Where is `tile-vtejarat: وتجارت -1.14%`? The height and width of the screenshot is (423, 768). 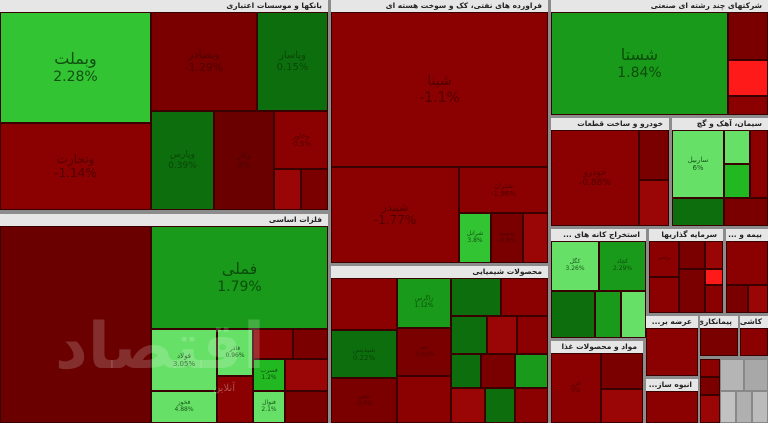 tile-vtejarat: وتجارت -1.14% is located at coordinates (75, 166).